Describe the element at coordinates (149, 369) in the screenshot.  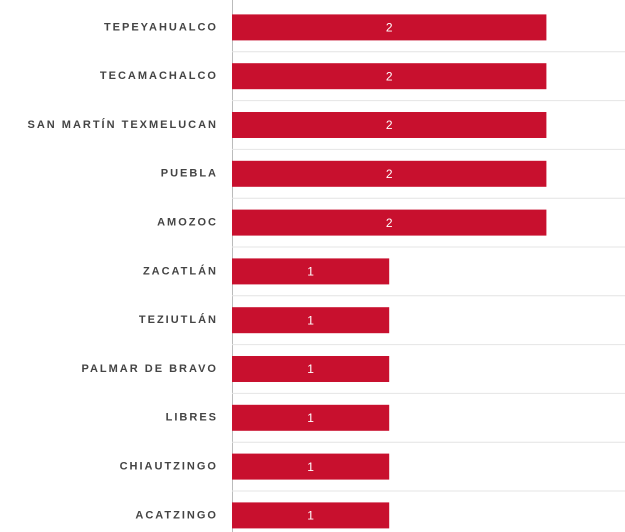
I see `y-tick-label: PALMAR DE BRAVO` at that location.